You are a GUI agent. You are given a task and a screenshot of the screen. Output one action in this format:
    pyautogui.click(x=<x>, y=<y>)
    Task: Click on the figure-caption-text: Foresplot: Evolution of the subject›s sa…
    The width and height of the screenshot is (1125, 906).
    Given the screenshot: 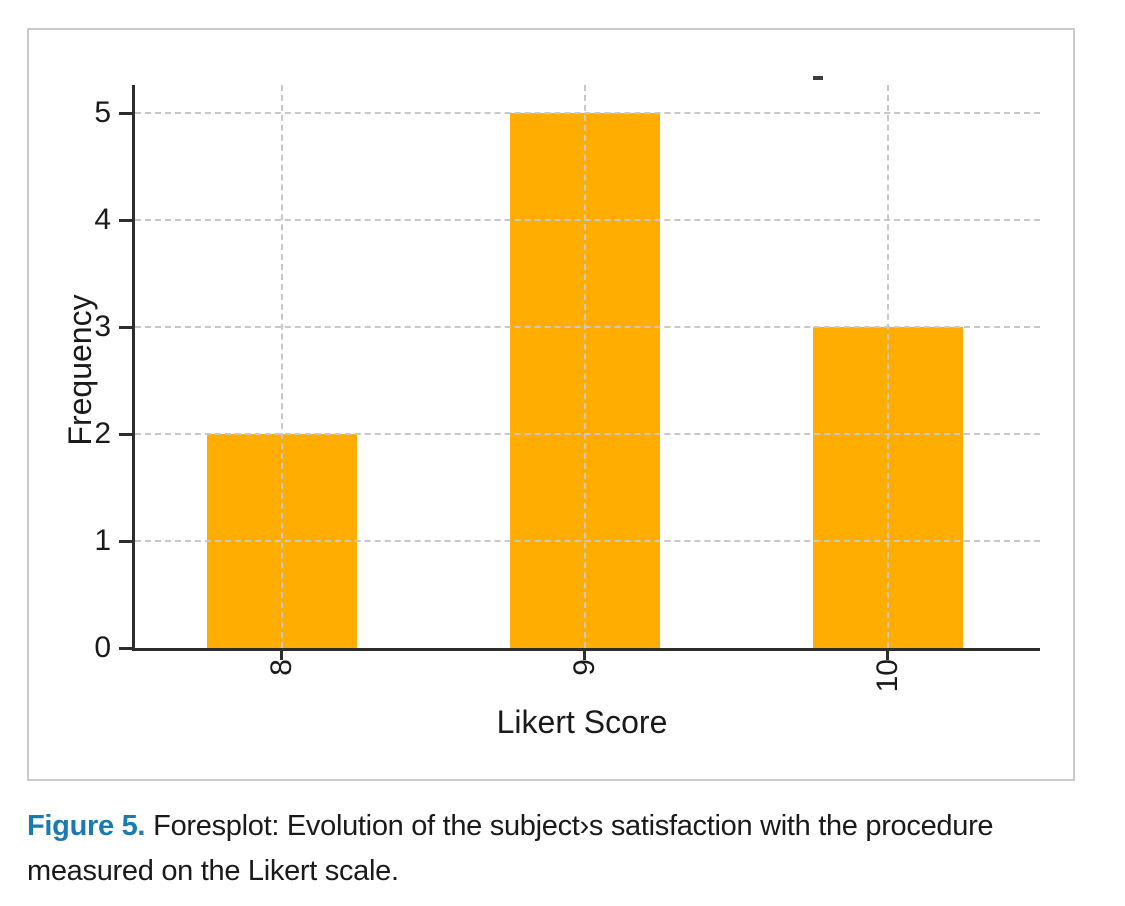 What is the action you would take?
    pyautogui.click(x=510, y=848)
    